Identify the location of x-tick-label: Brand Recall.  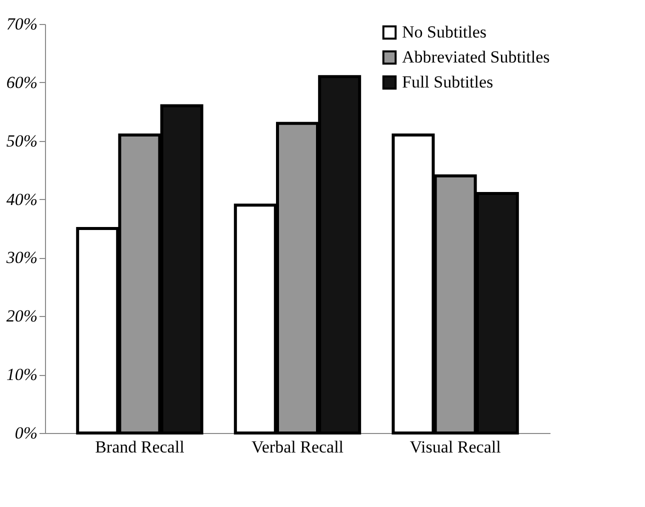
(140, 447).